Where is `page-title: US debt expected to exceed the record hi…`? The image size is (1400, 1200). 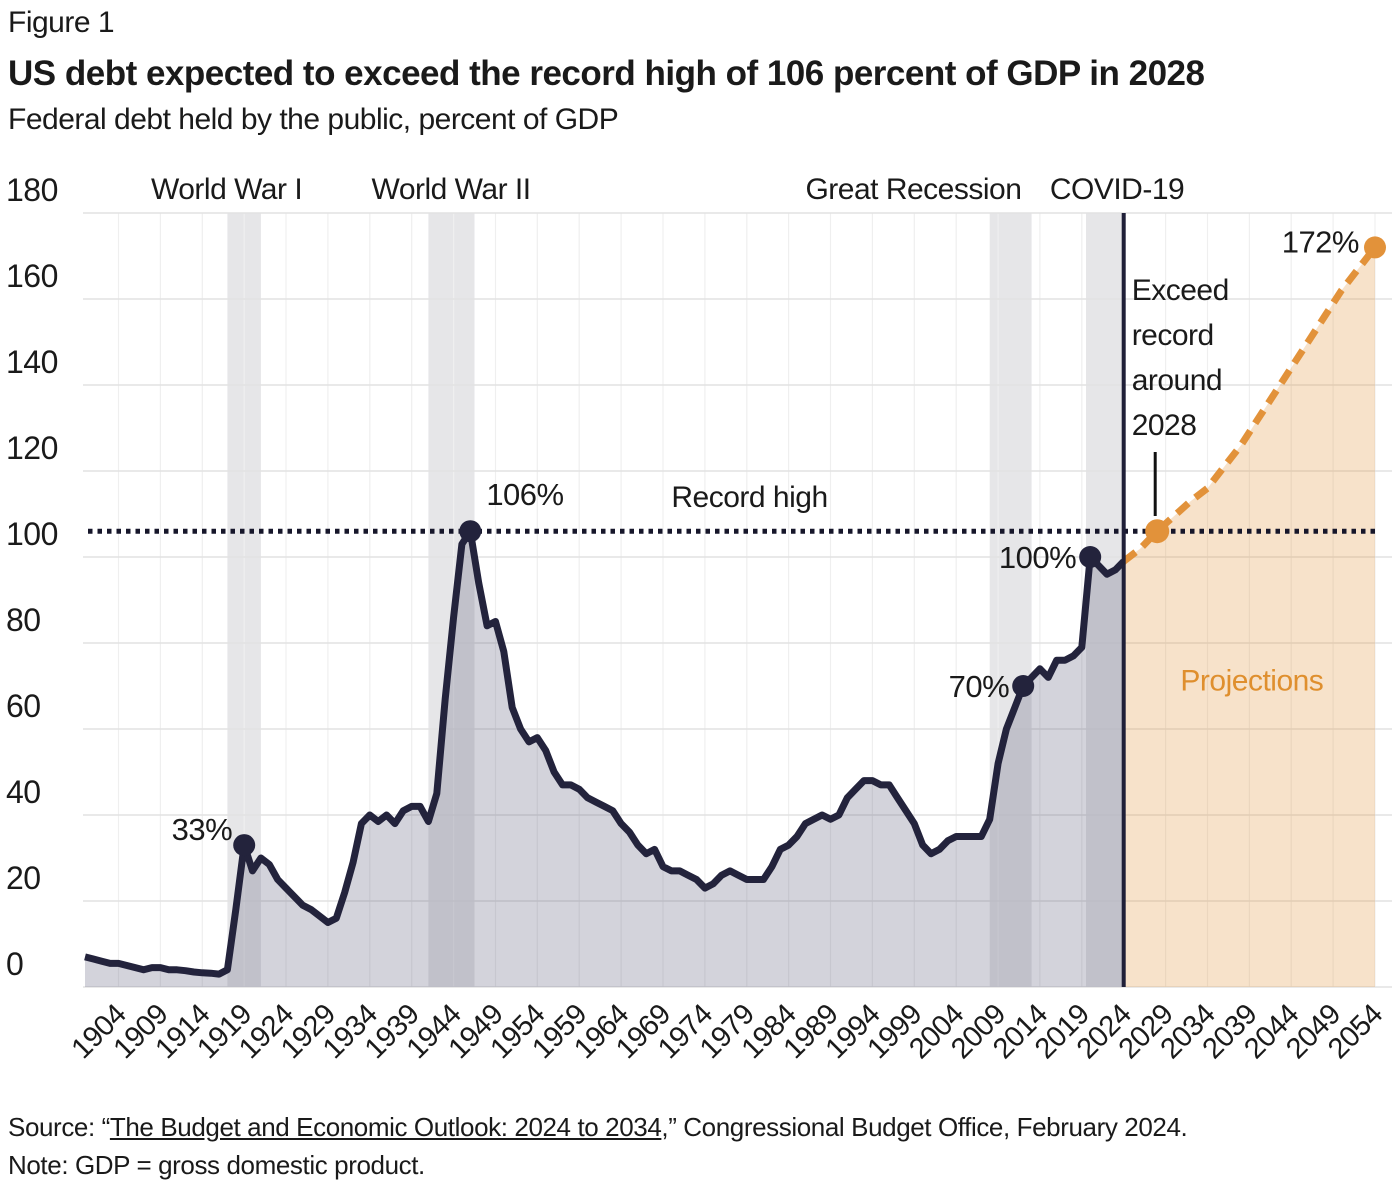
page-title: US debt expected to exceed the record hi… is located at coordinates (606, 73).